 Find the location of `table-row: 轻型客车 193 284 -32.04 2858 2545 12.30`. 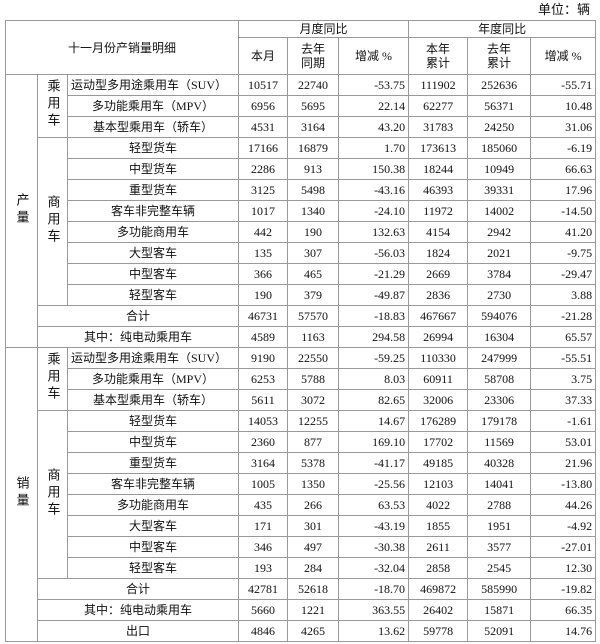

table-row: 轻型客车 193 284 -32.04 2858 2545 12.30 is located at coordinates (301, 568).